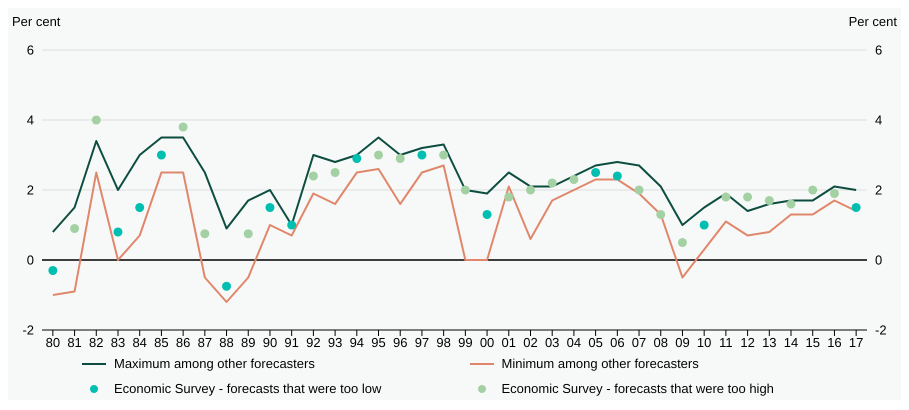 This screenshot has height=410, width=909. I want to click on x-tick-label: 02, so click(530, 342).